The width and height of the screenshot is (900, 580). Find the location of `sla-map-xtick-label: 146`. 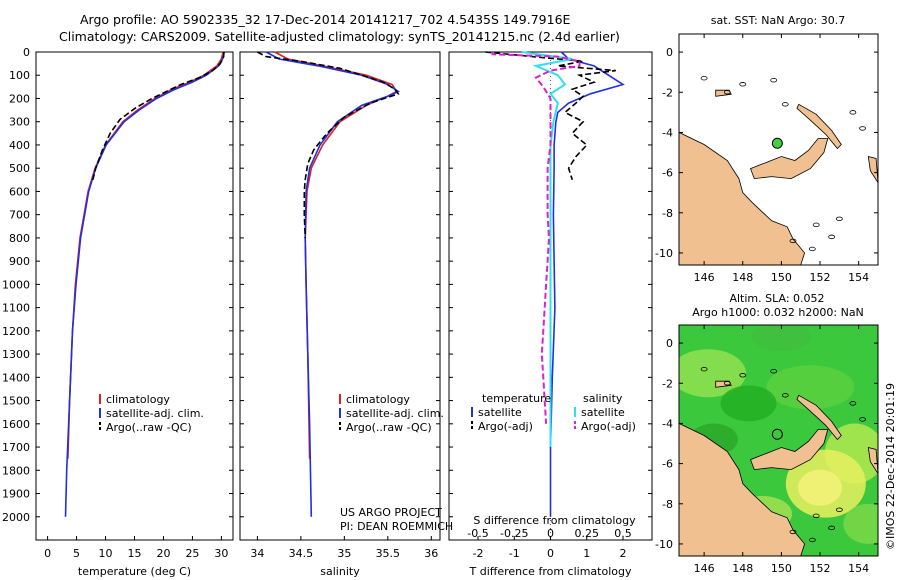

sla-map-xtick-label: 146 is located at coordinates (704, 568).